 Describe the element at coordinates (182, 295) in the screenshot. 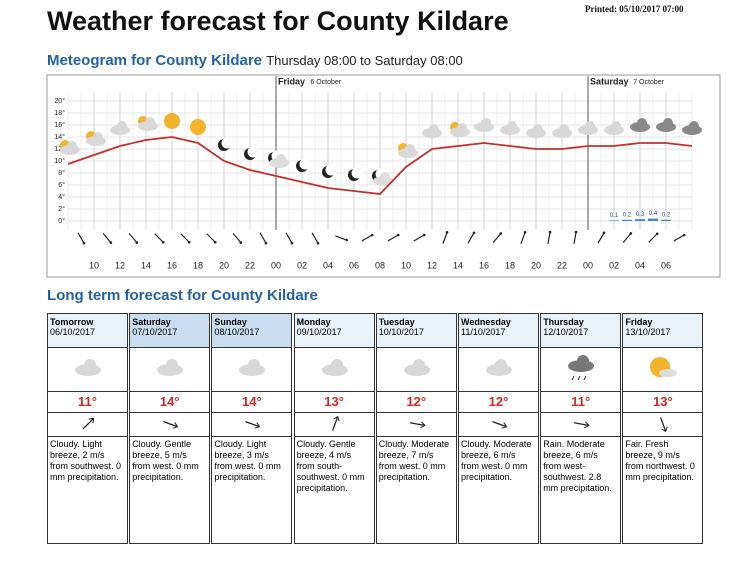

I see `long-term-heading: Long term forecast for County Kildare` at that location.